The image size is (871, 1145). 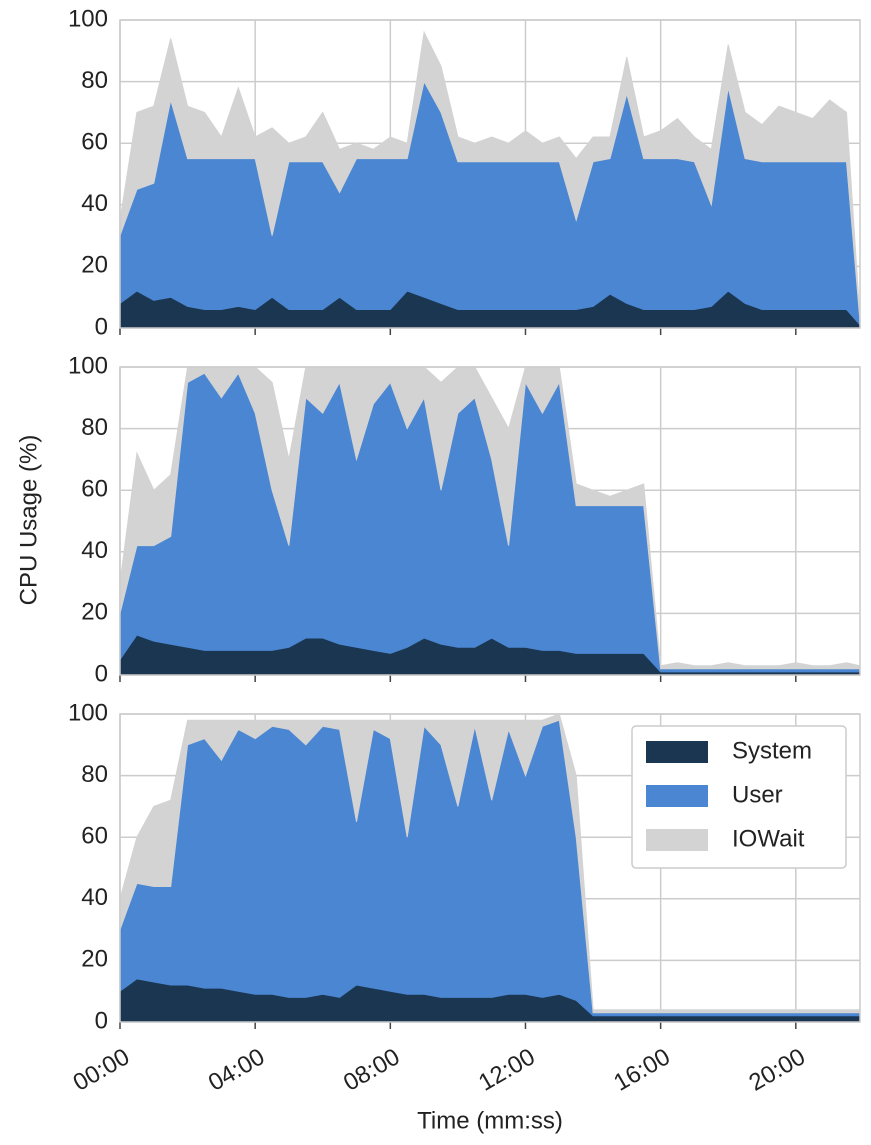 I want to click on x-tick-label: 04:00, so click(x=237, y=1069).